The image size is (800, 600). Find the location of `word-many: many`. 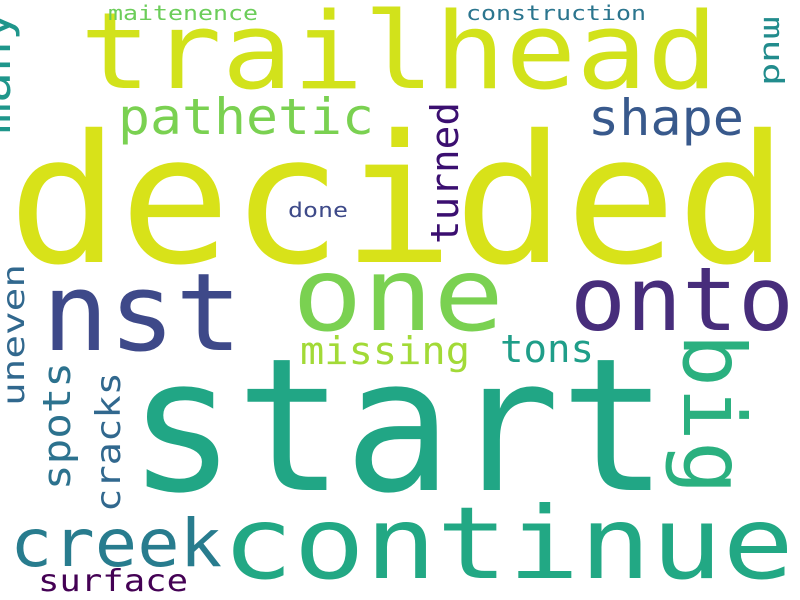

word-many: many is located at coordinates (10, 72).